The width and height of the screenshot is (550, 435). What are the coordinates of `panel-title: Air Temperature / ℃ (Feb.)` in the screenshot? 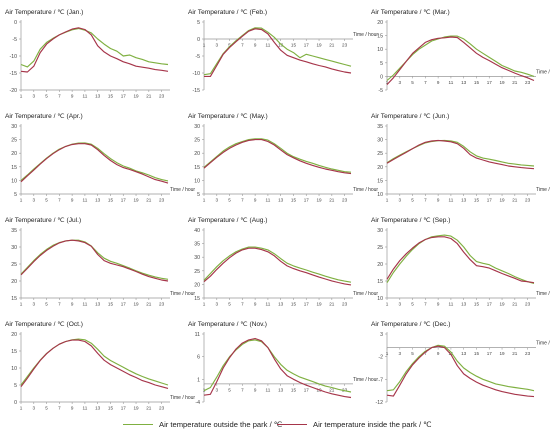 It's located at (227, 12).